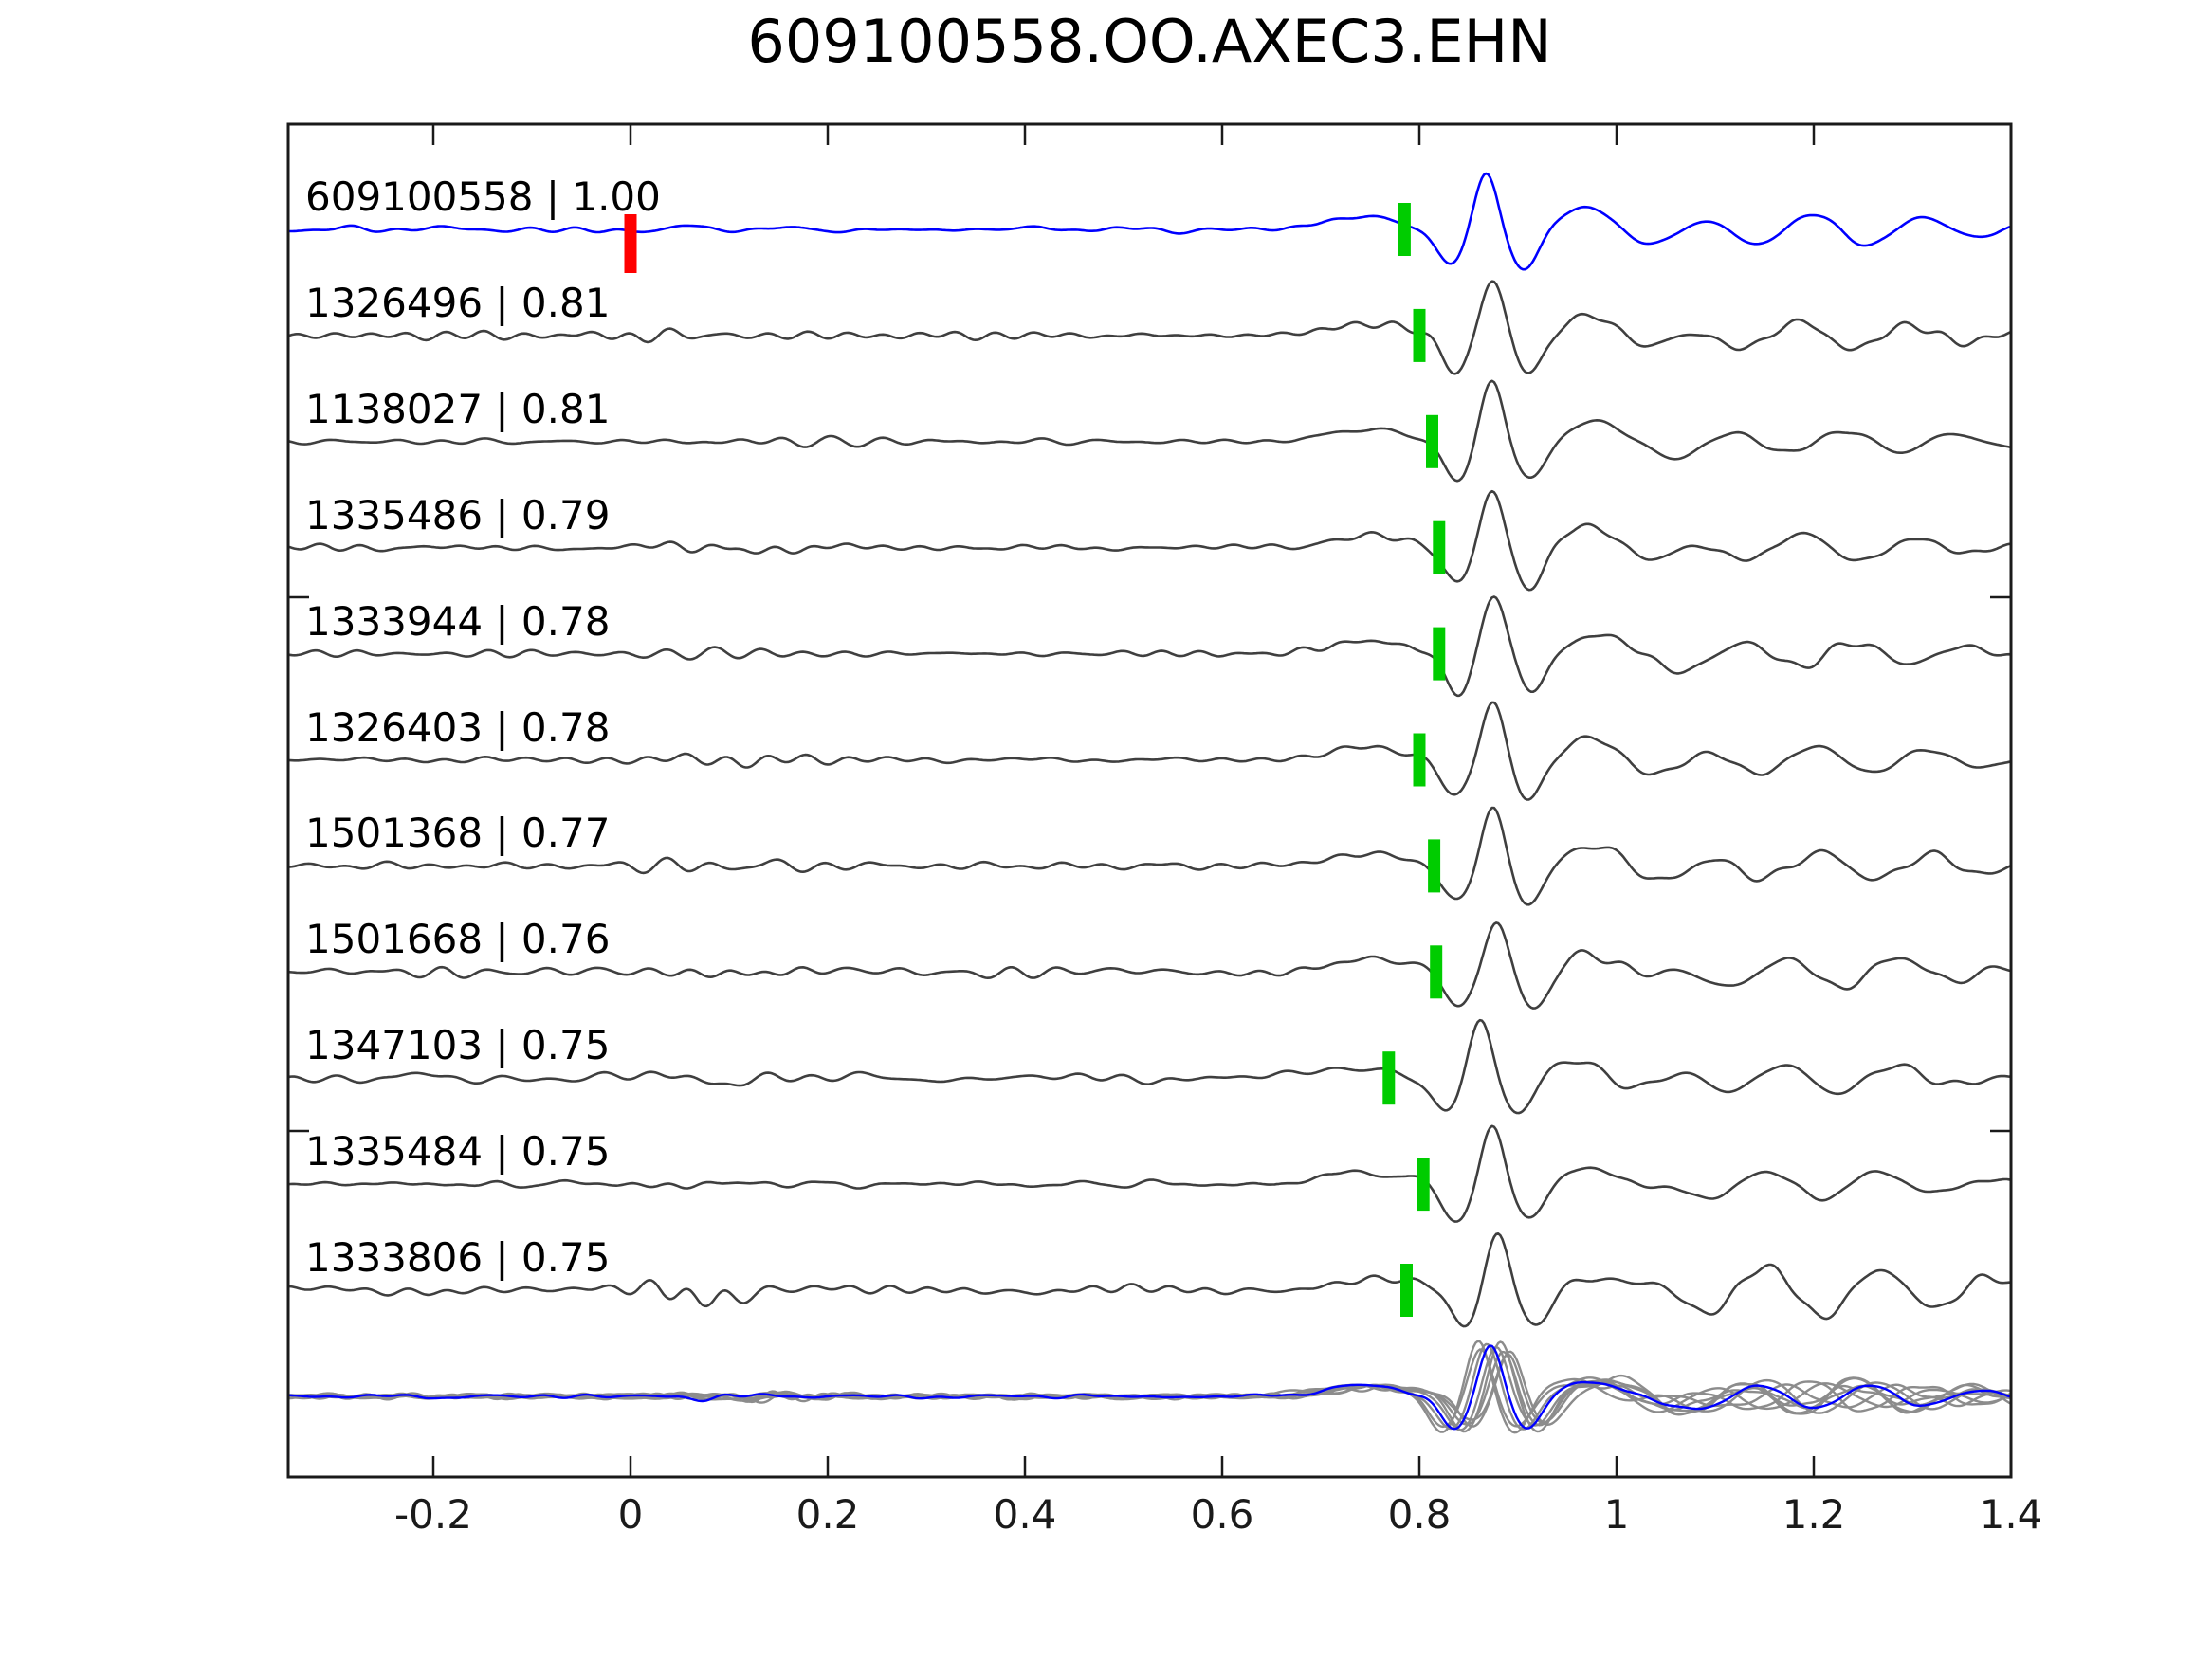  What do you see at coordinates (630, 243) in the screenshot?
I see `reference-origin-marker` at bounding box center [630, 243].